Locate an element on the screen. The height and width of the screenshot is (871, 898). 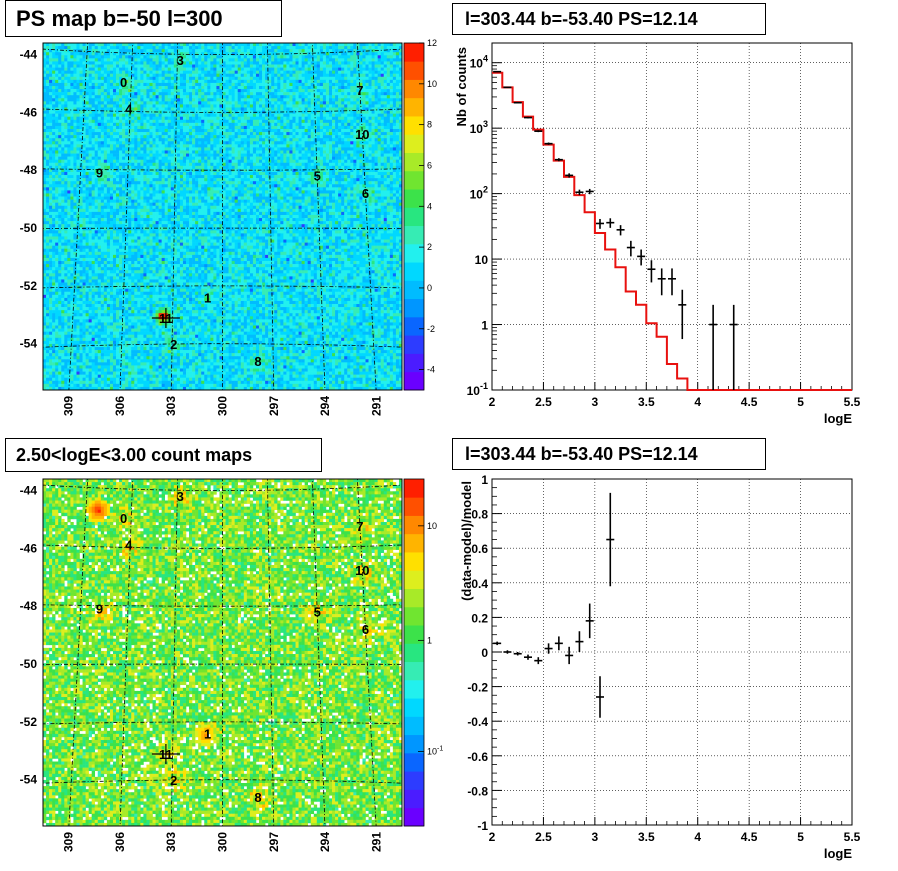
colorbar-tick-label: 1 is located at coordinates (429, 640).